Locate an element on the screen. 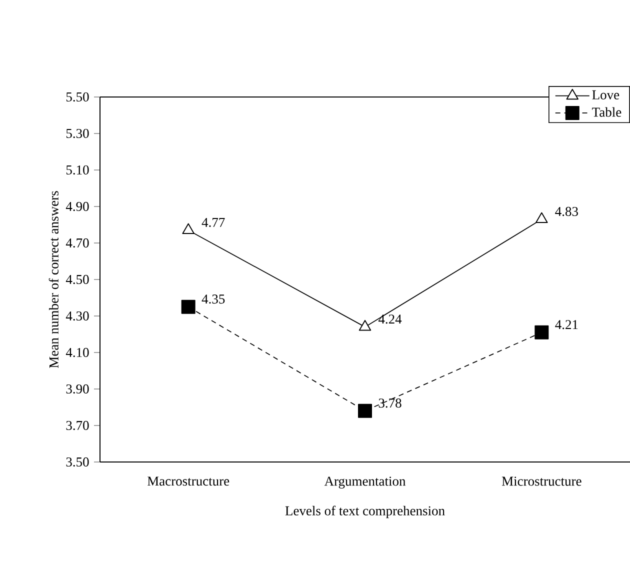  y-tick-label: 3.70 is located at coordinates (77, 425).